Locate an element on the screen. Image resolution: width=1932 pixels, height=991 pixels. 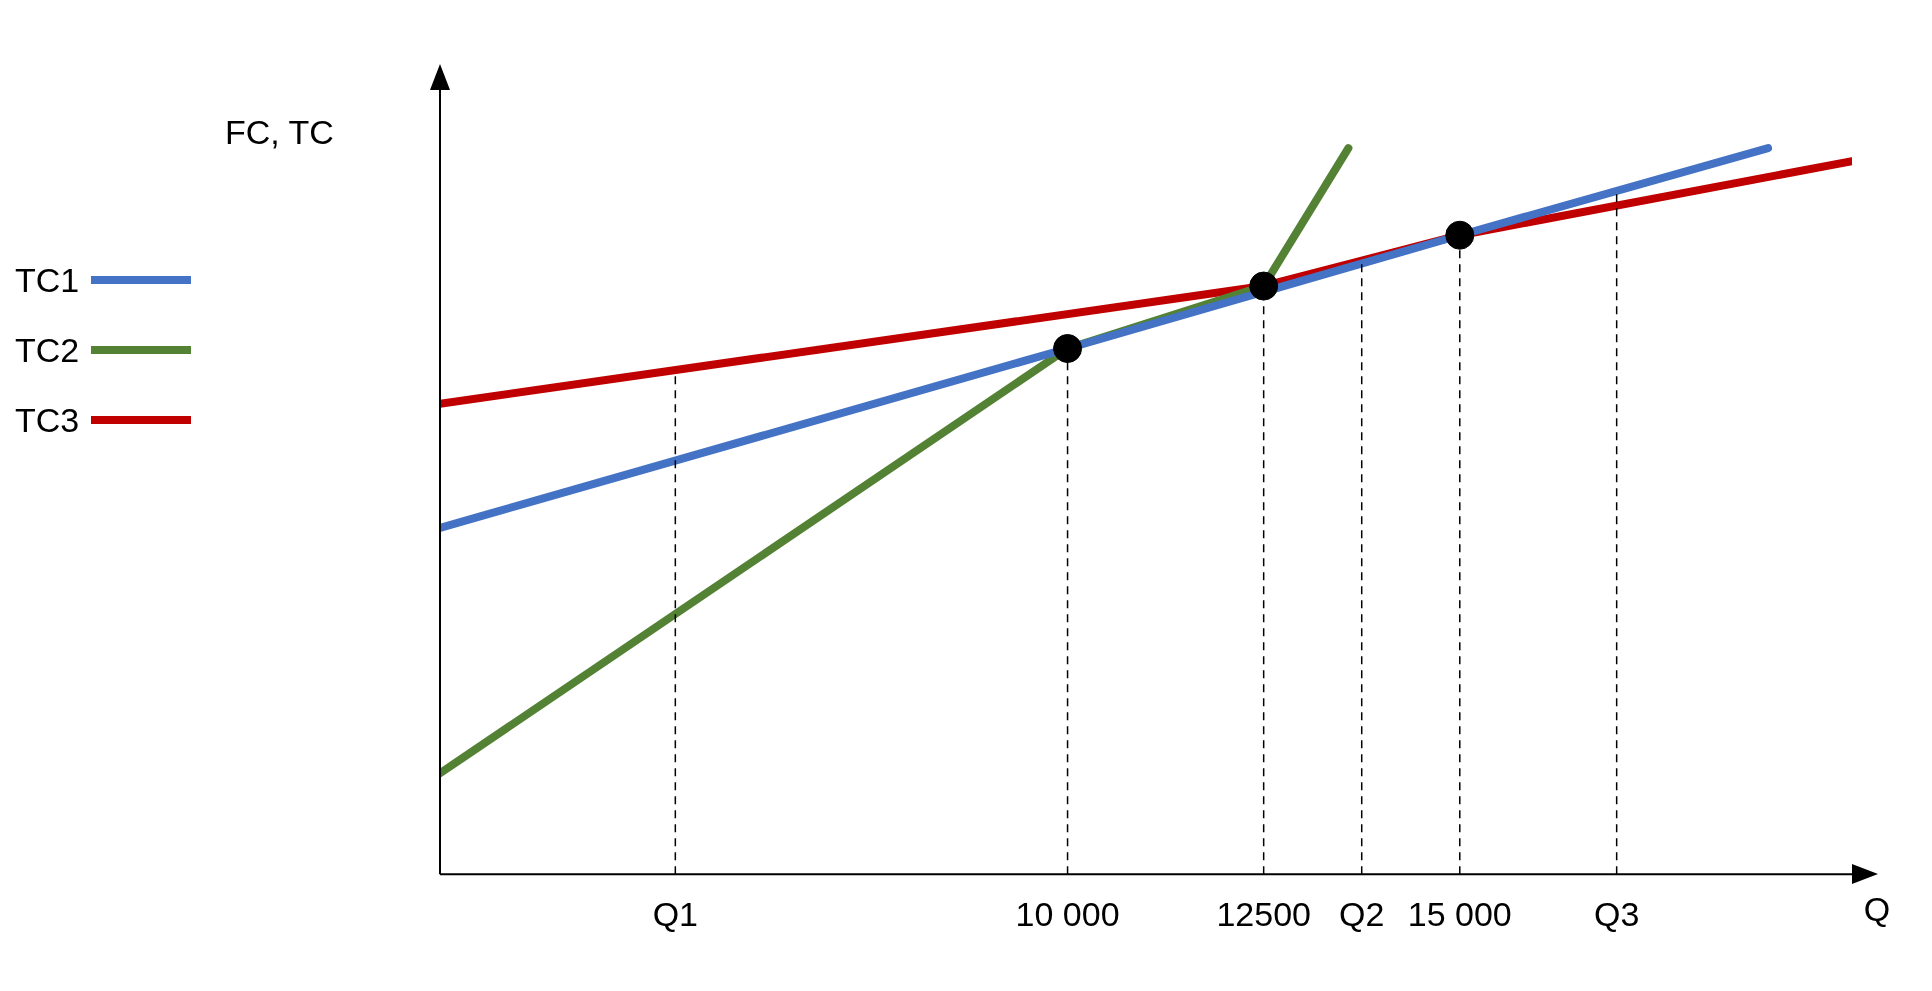
x-tick-label: Q2 is located at coordinates (1362, 913).